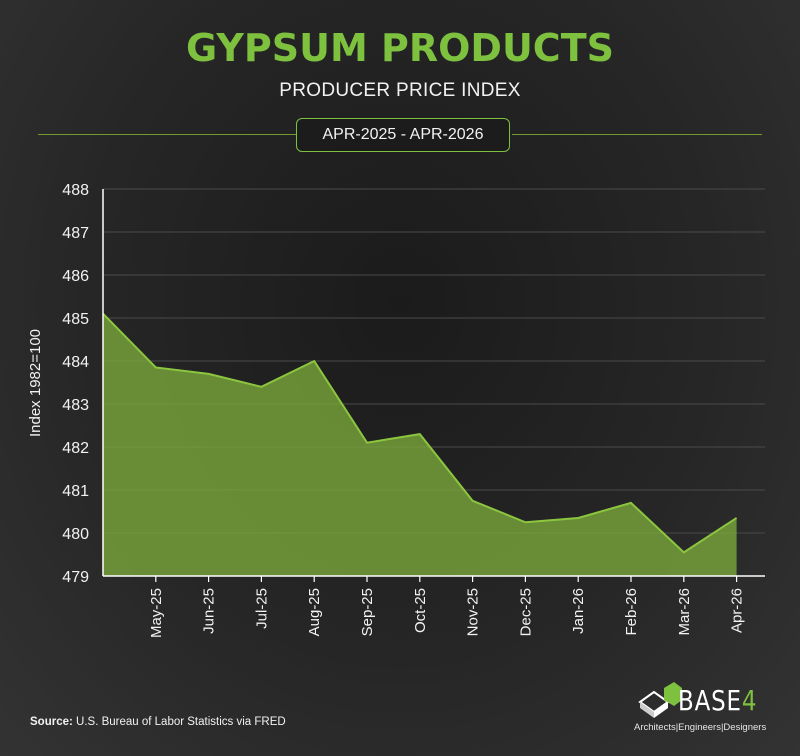 Image resolution: width=800 pixels, height=756 pixels. Describe the element at coordinates (660, 700) in the screenshot. I see `logo-cube-icon` at that location.